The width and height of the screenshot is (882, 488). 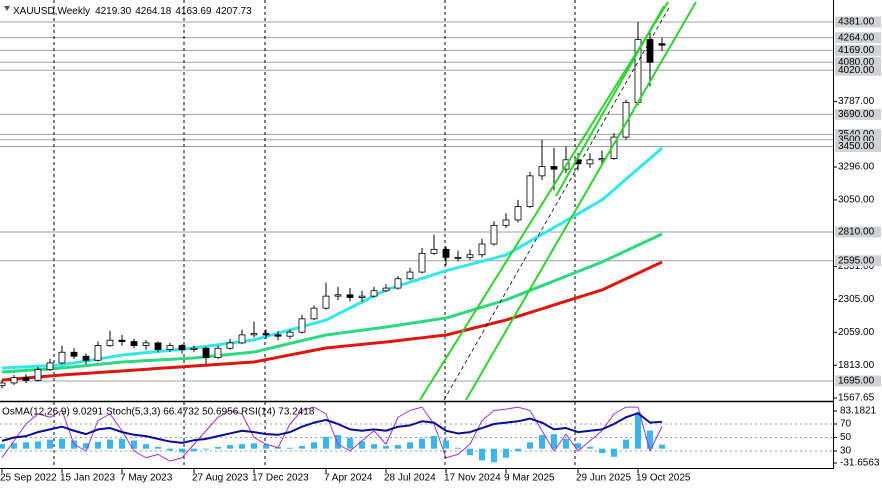 What do you see at coordinates (28, 478) in the screenshot?
I see `x-tick-label: 25 Sep 2022` at bounding box center [28, 478].